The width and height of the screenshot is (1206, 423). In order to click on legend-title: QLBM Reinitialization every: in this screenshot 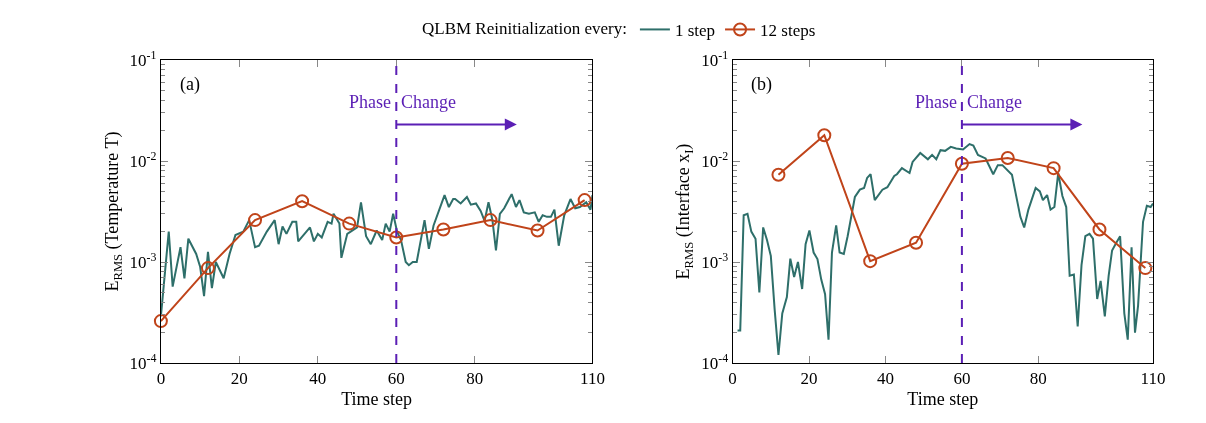, I will do `click(524, 28)`.